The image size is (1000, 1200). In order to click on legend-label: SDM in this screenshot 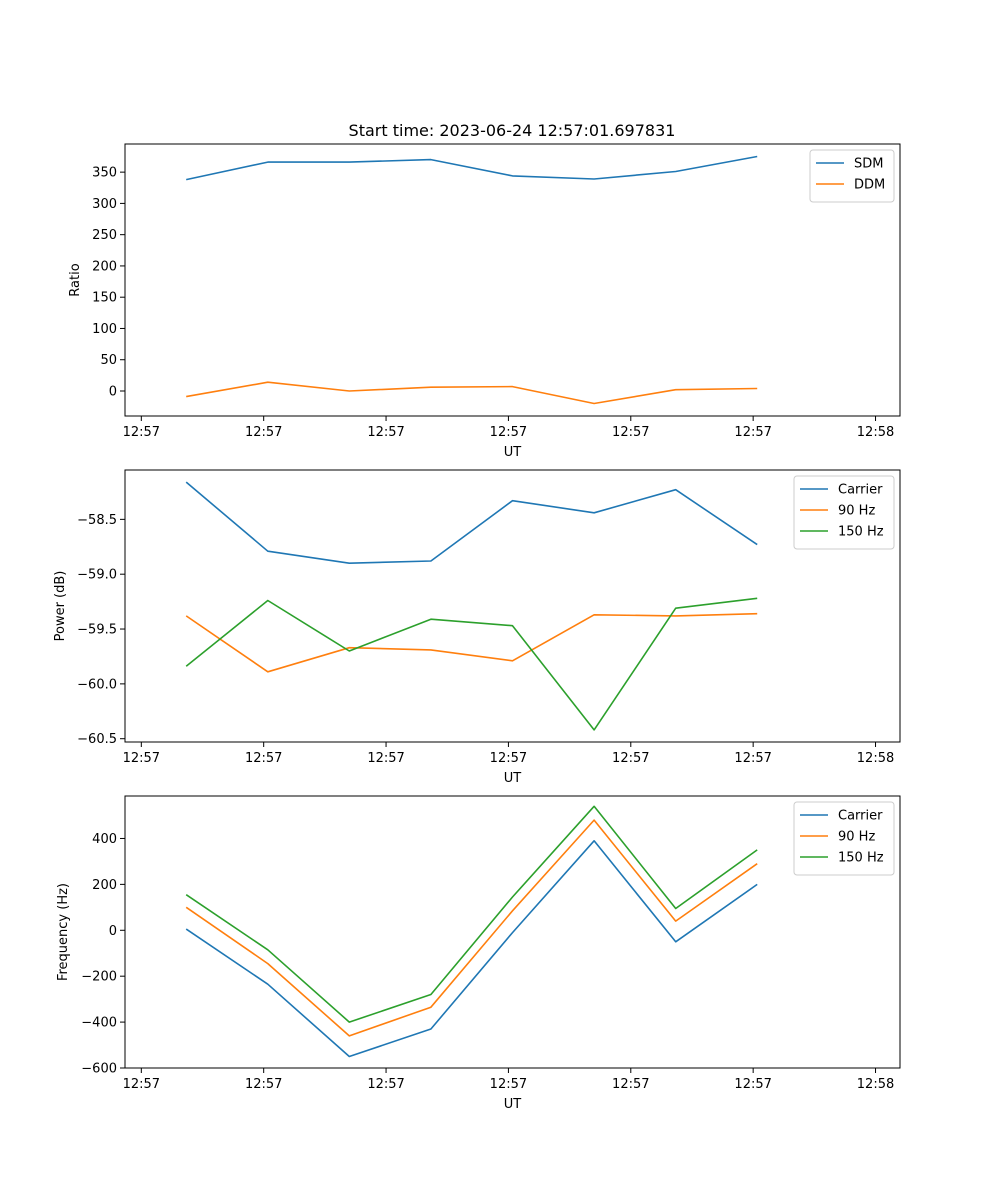, I will do `click(868, 164)`.